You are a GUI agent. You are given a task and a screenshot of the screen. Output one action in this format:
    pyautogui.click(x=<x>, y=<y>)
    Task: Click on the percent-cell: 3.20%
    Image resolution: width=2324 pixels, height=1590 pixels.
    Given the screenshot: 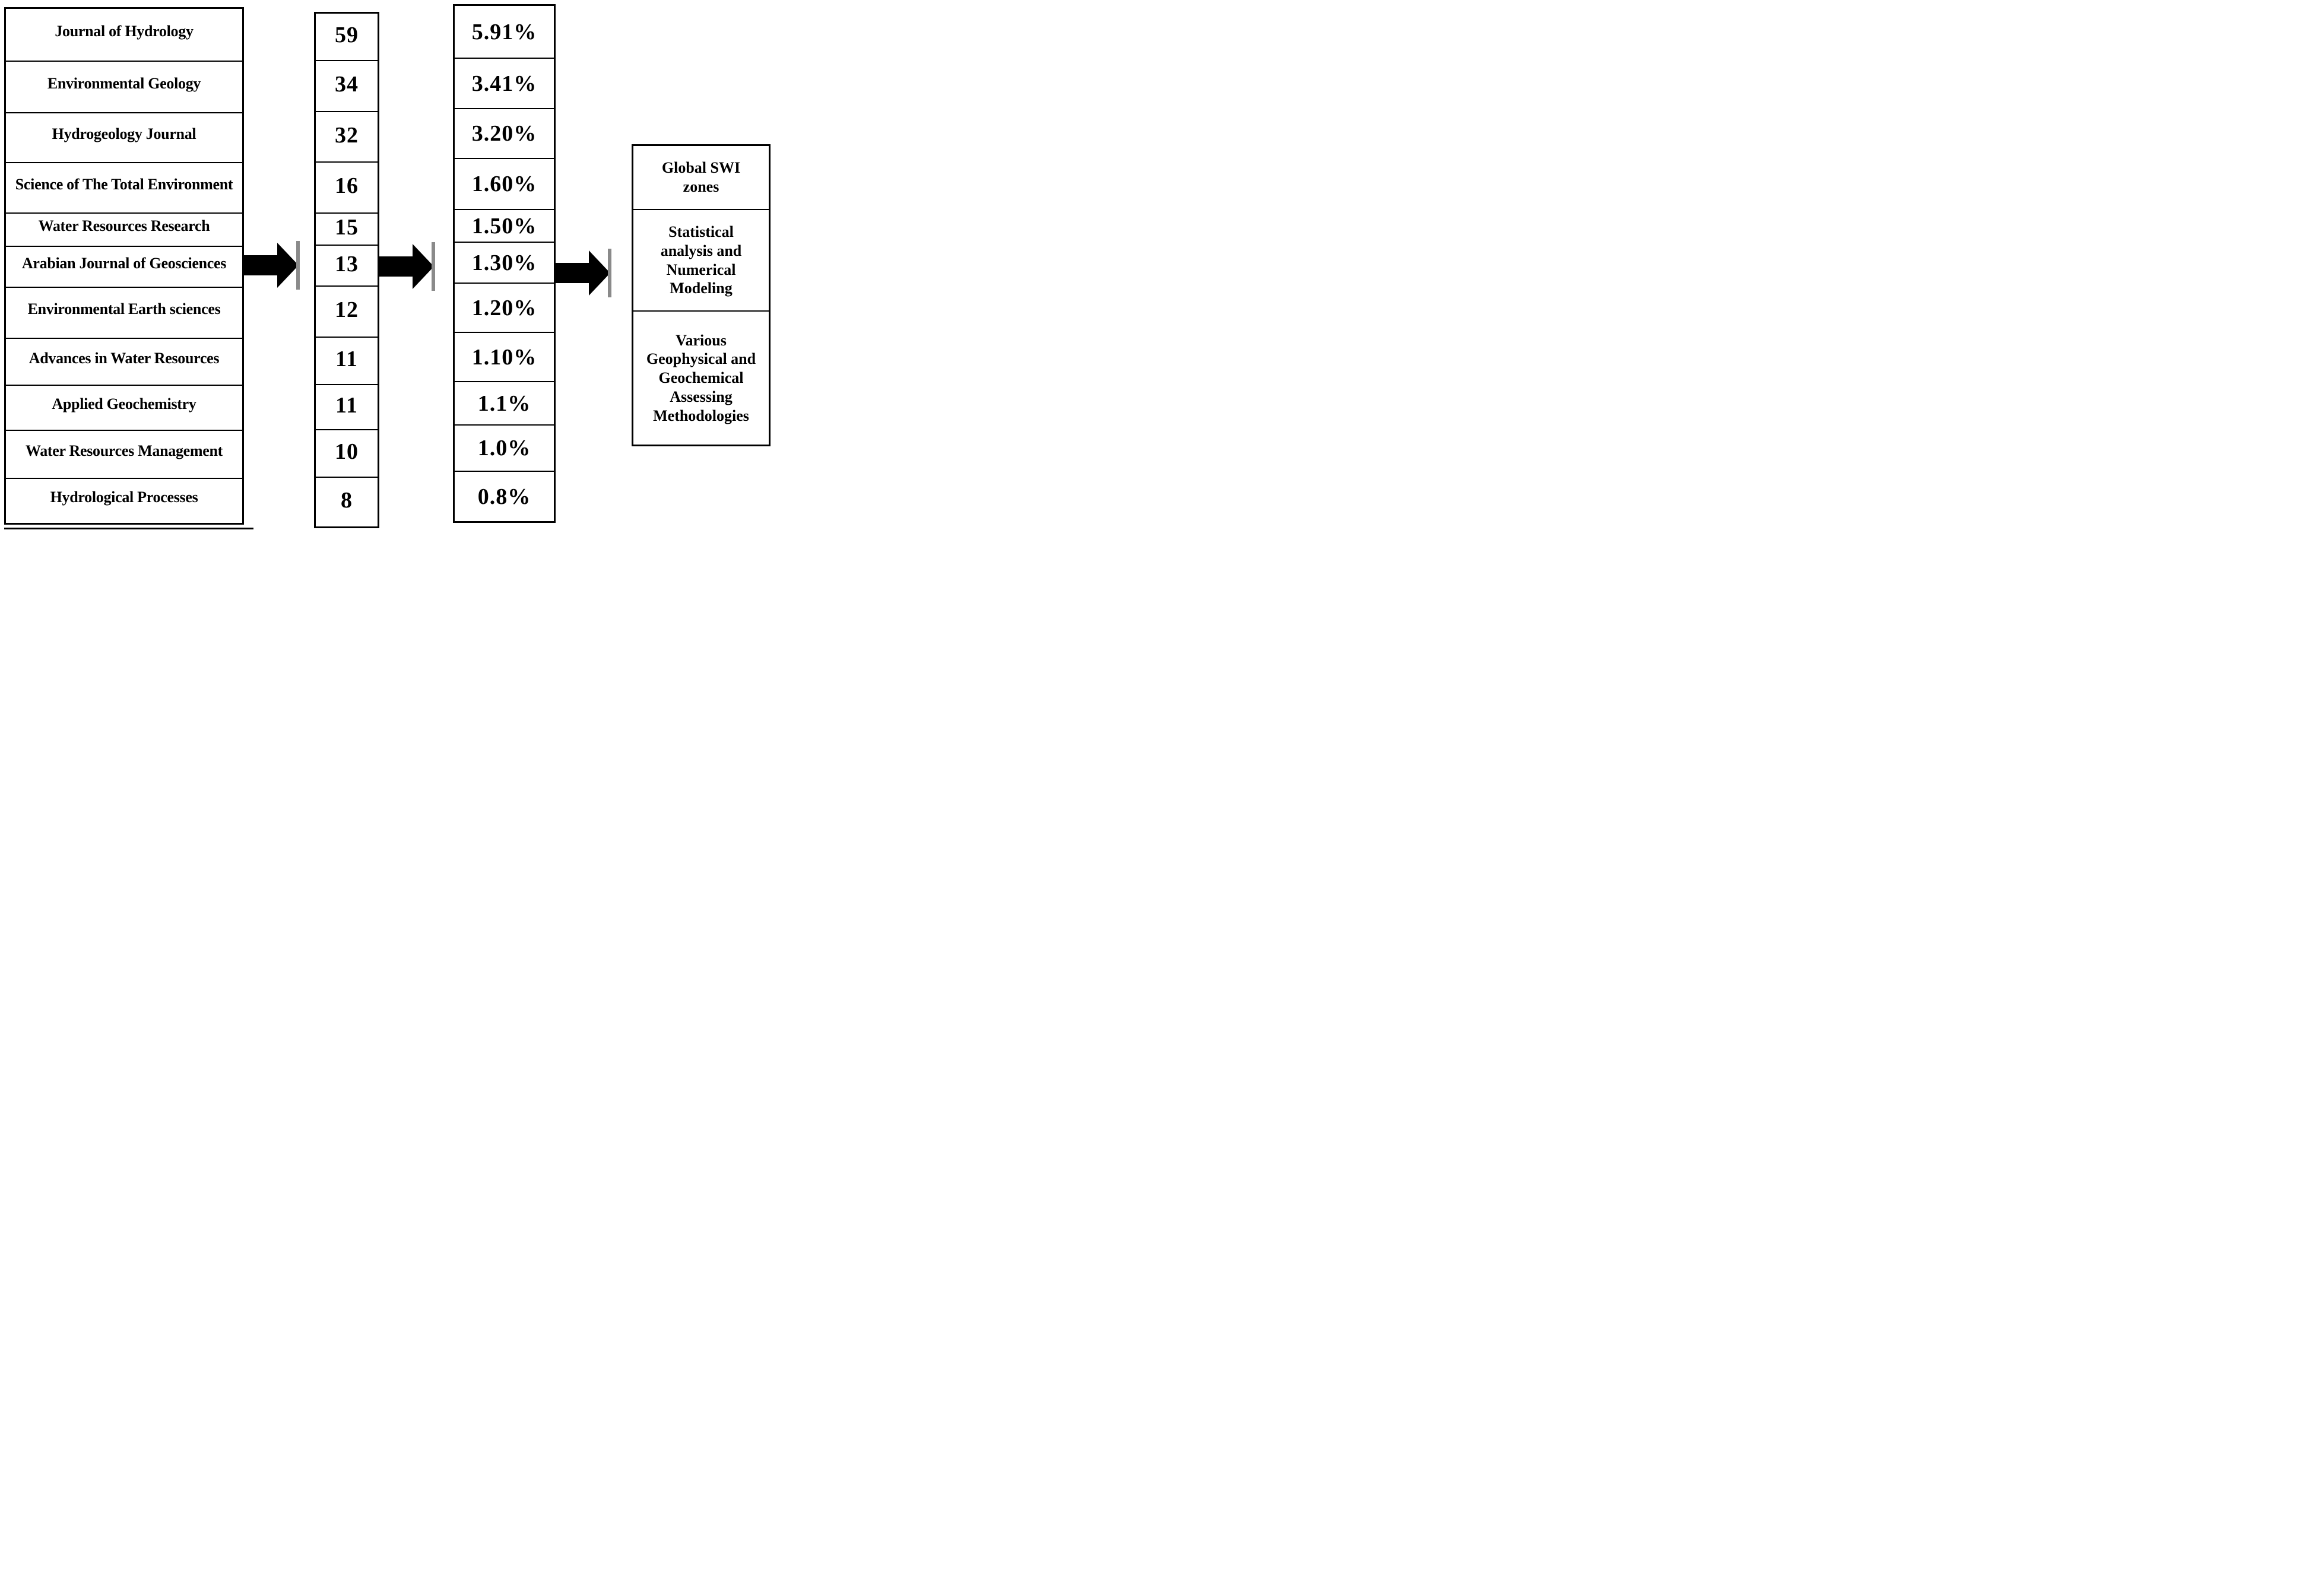 What is the action you would take?
    pyautogui.click(x=504, y=134)
    